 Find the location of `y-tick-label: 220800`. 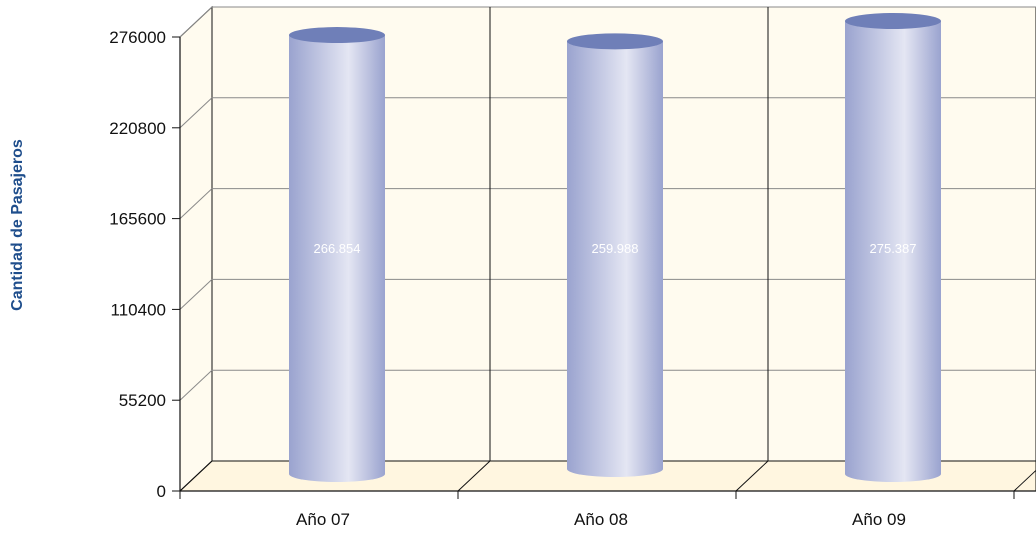

y-tick-label: 220800 is located at coordinates (137, 128).